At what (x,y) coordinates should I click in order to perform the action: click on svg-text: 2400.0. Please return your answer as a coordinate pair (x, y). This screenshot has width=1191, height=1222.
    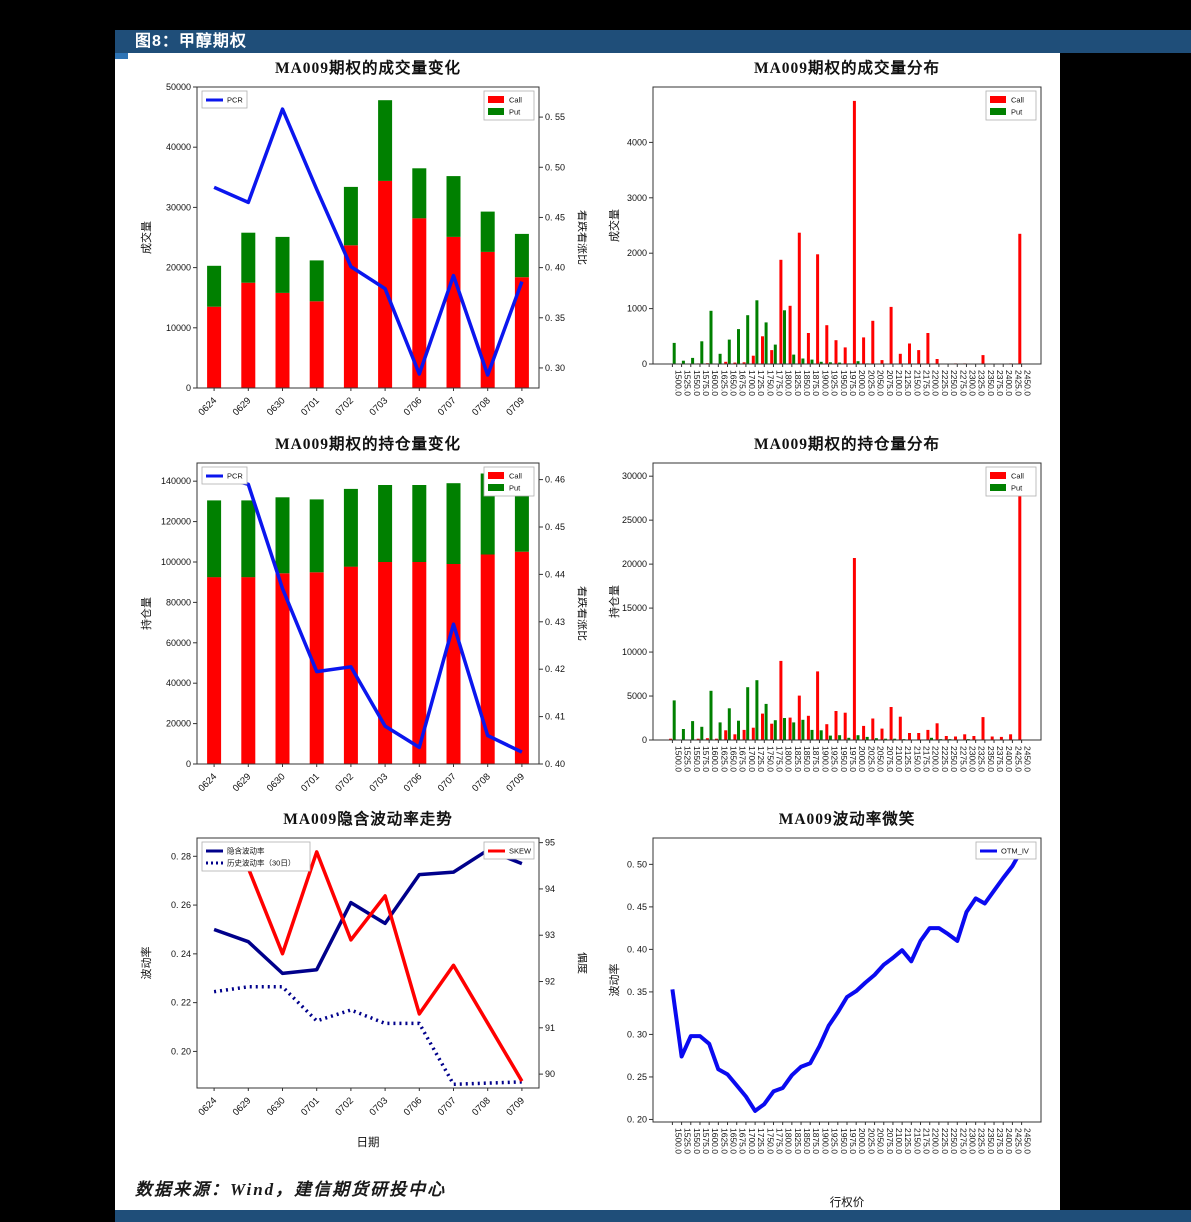
    Looking at the image, I should click on (1009, 383).